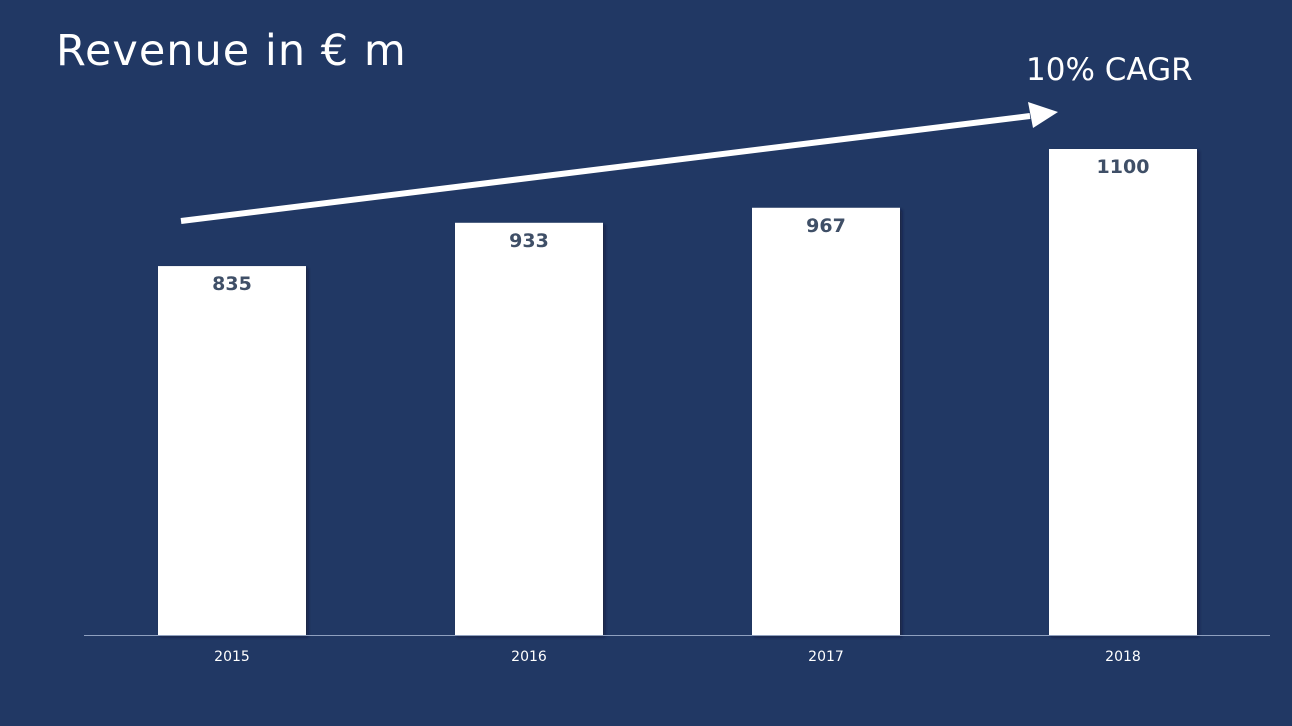 The width and height of the screenshot is (1292, 726). Describe the element at coordinates (529, 428) in the screenshot. I see `bar-2016` at that location.